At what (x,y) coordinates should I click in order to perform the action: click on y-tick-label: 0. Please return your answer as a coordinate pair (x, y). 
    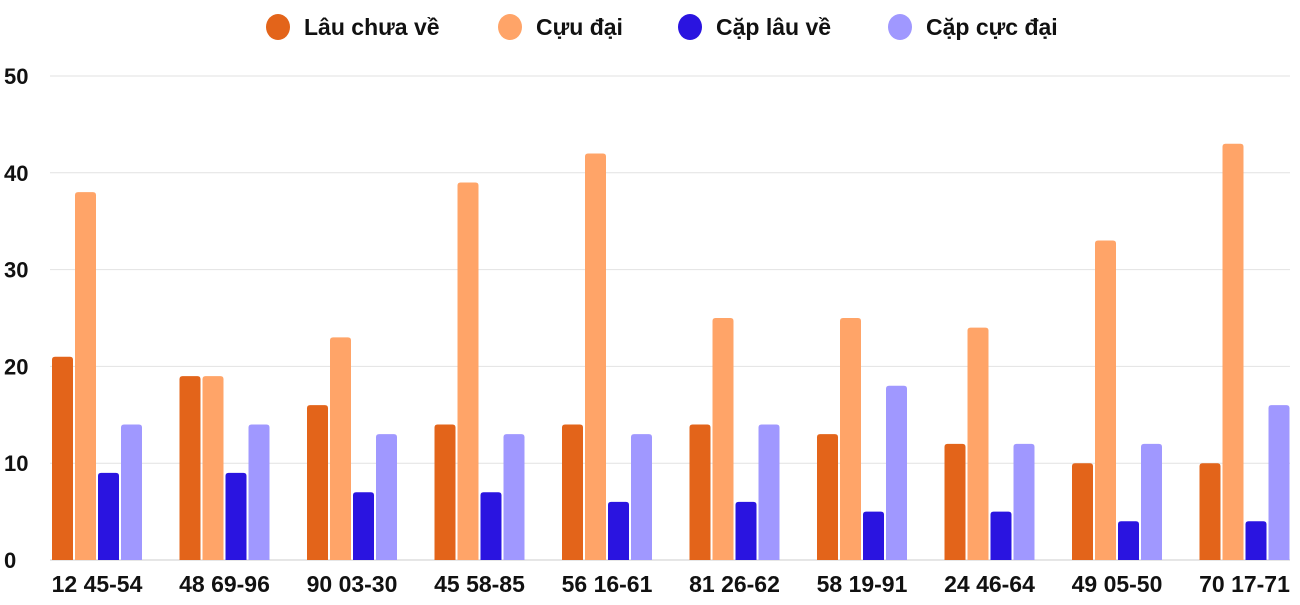
    Looking at the image, I should click on (10, 560).